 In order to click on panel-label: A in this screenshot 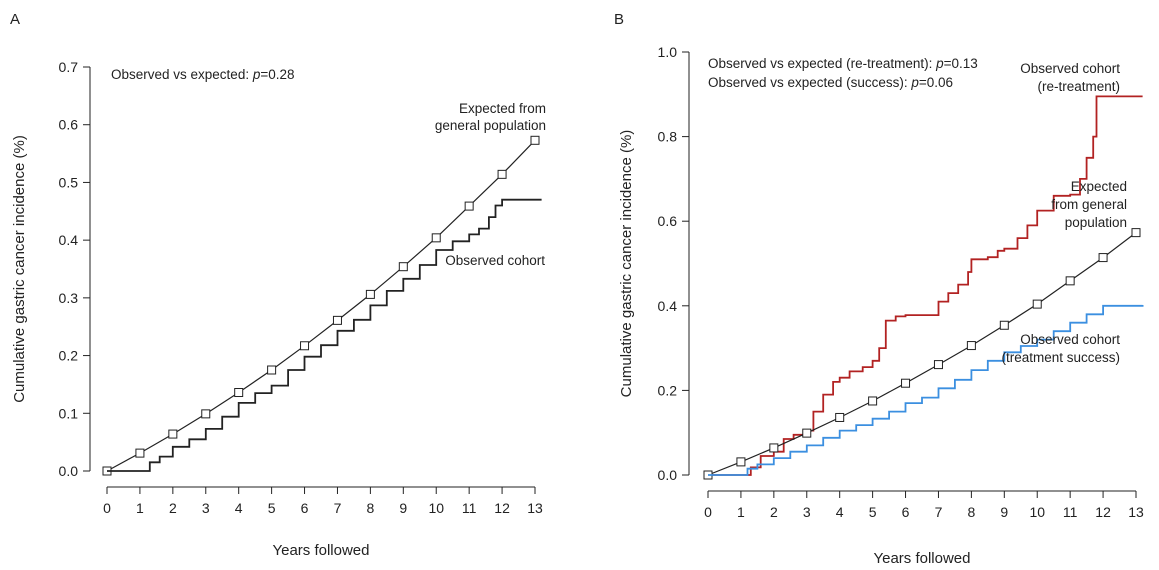, I will do `click(15, 19)`.